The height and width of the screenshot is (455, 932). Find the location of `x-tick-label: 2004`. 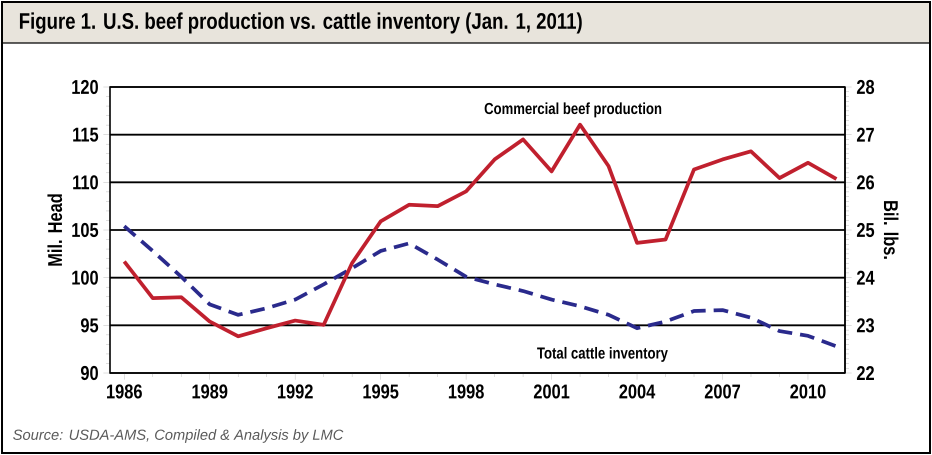

x-tick-label: 2004 is located at coordinates (637, 391).